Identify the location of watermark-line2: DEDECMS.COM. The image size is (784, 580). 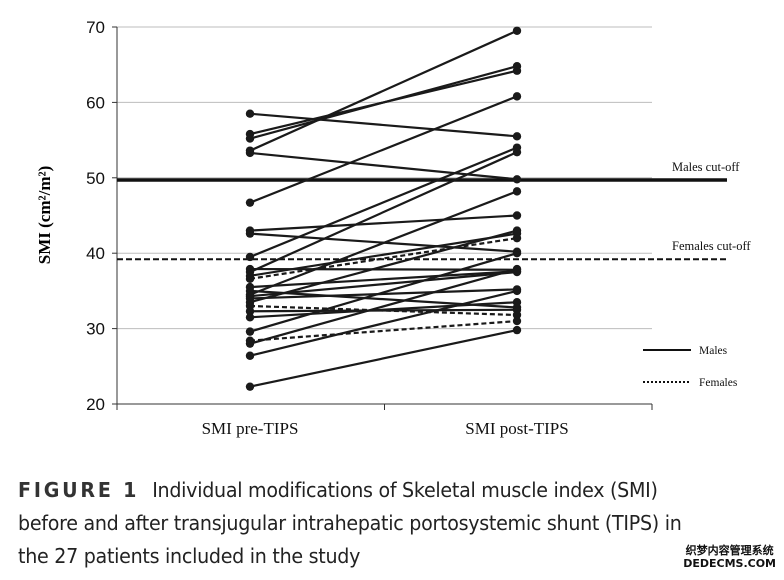
(729, 563).